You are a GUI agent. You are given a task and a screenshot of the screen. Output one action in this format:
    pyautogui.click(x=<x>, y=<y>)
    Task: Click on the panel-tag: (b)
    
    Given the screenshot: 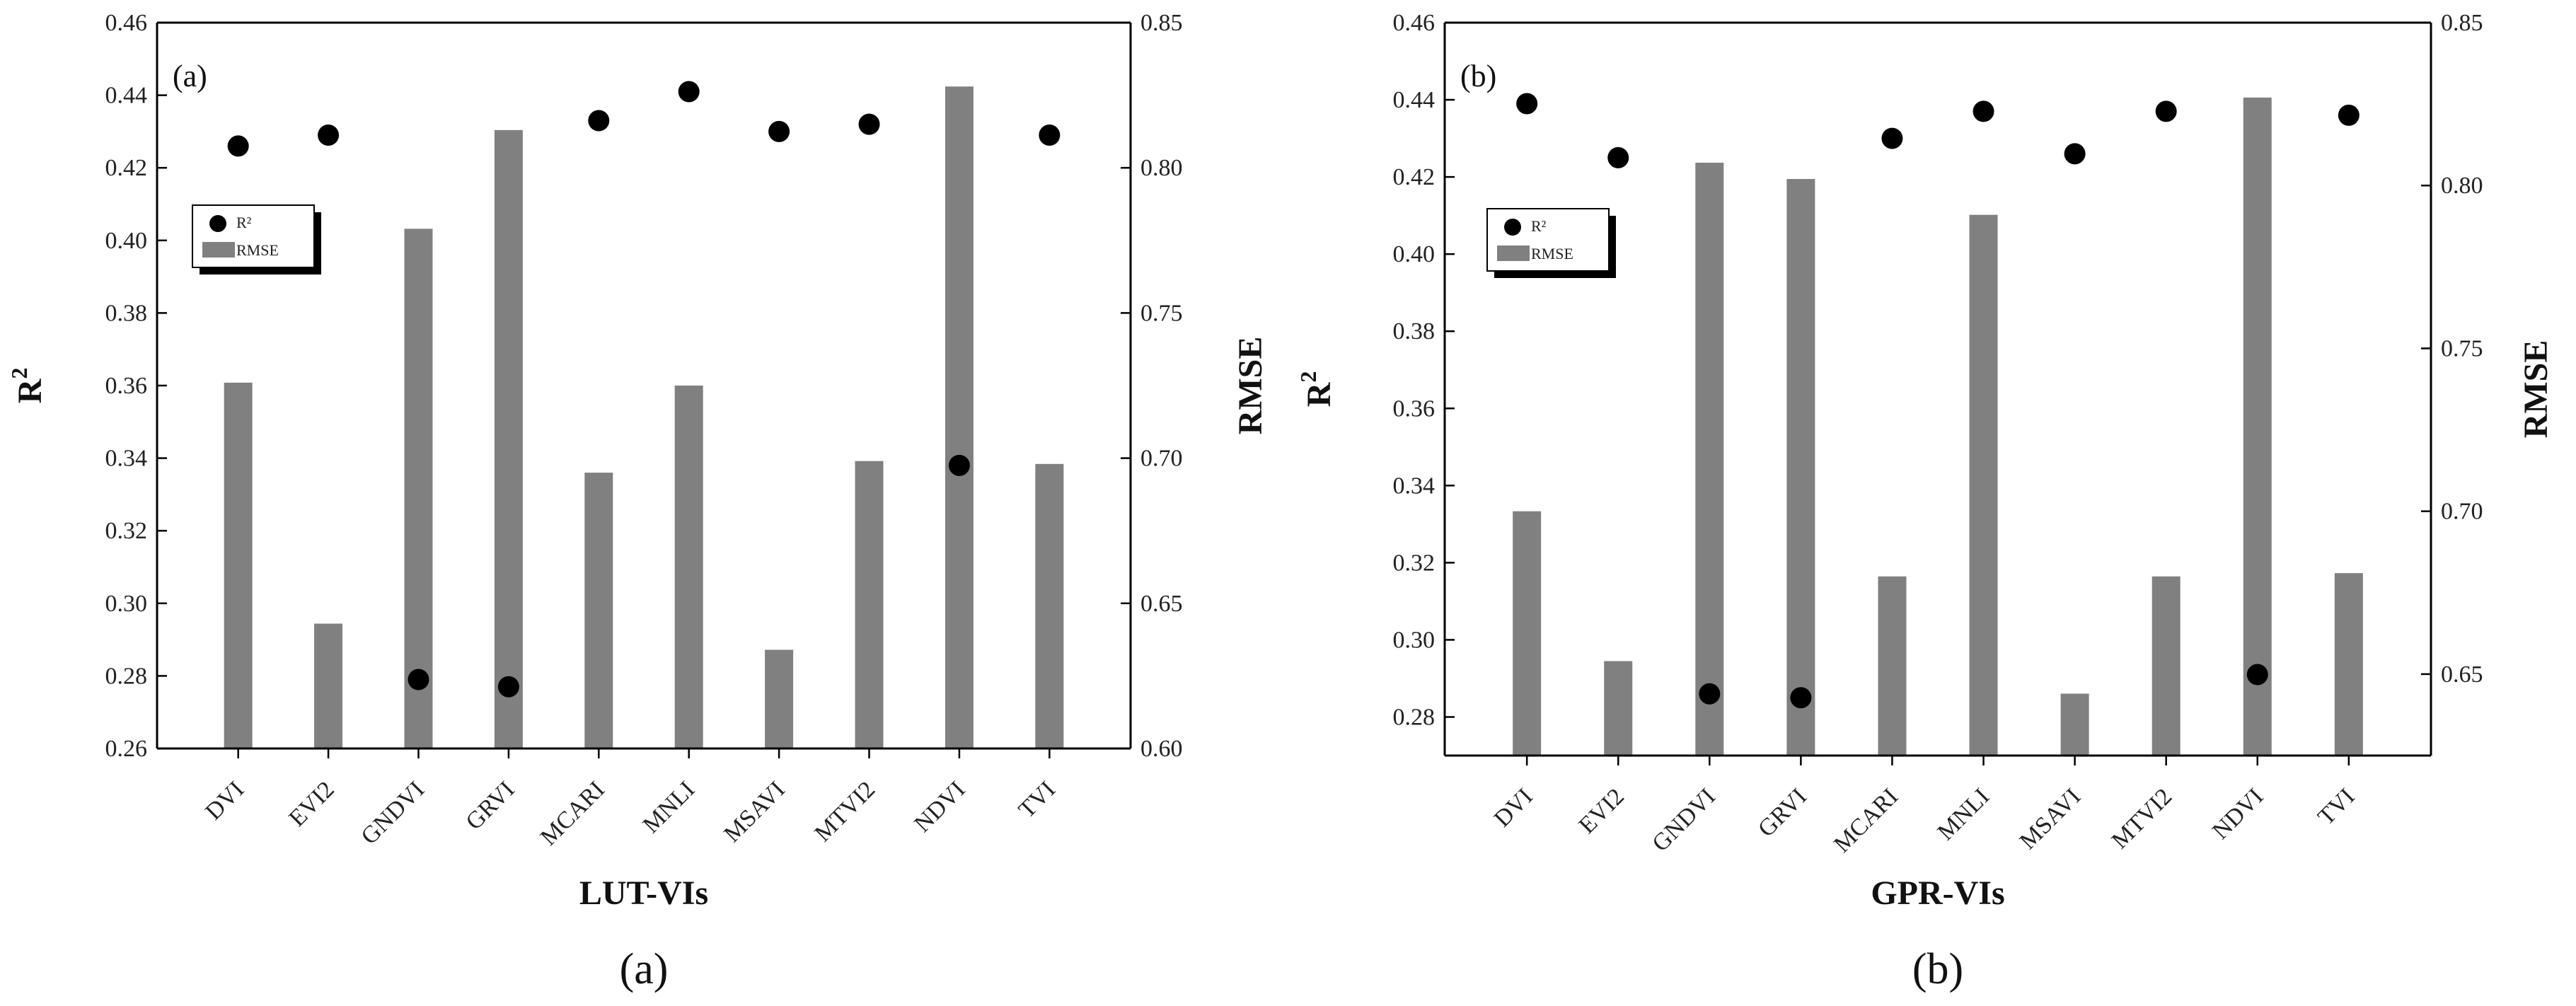 What is the action you would take?
    pyautogui.click(x=1478, y=76)
    